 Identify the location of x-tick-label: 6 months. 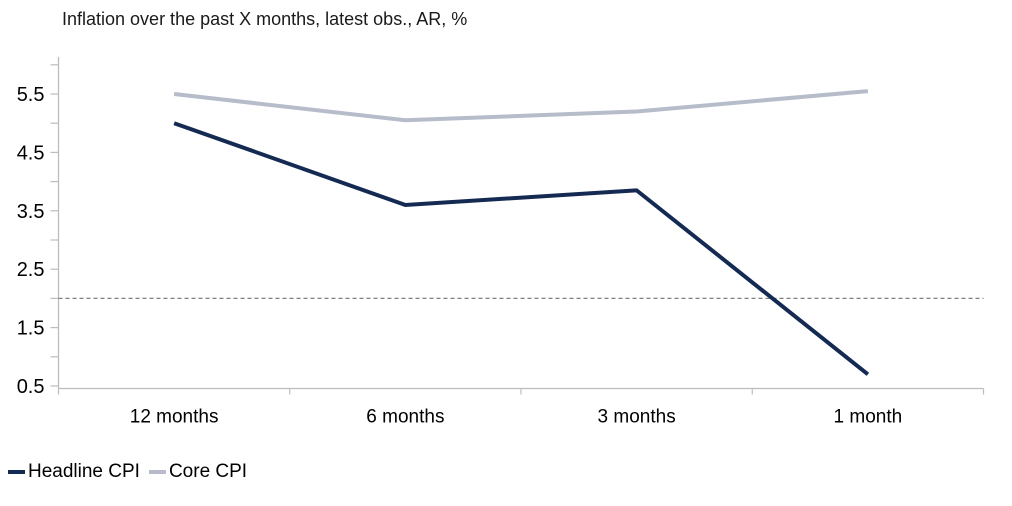
(405, 417).